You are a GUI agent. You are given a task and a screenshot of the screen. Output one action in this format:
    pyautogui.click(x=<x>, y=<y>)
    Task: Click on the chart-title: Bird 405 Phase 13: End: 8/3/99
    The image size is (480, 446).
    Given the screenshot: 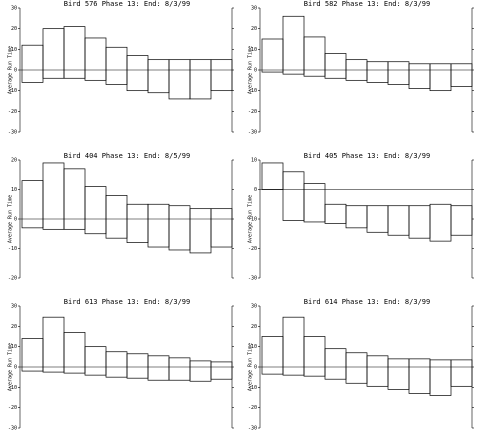 What is the action you would take?
    pyautogui.click(x=367, y=156)
    